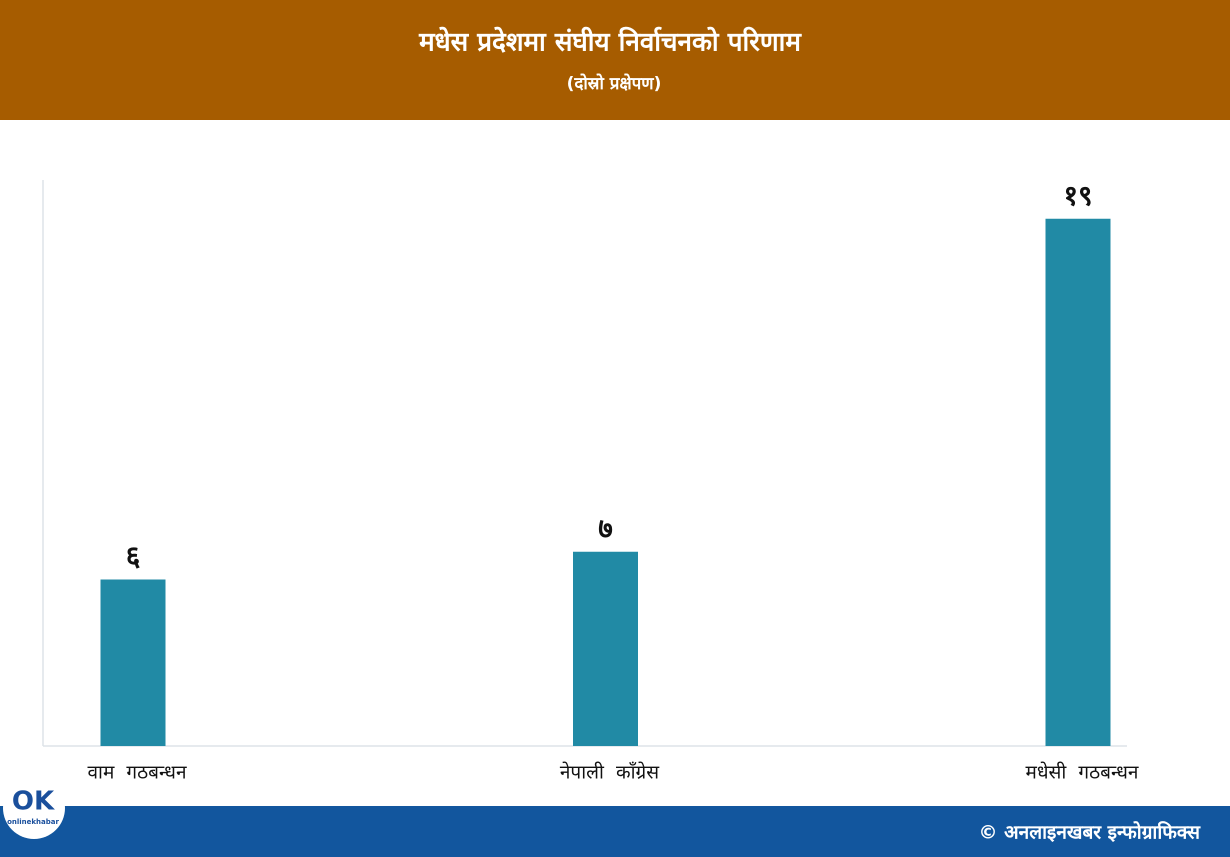 The width and height of the screenshot is (1230, 857). Describe the element at coordinates (615, 831) in the screenshot. I see `footer-band` at that location.